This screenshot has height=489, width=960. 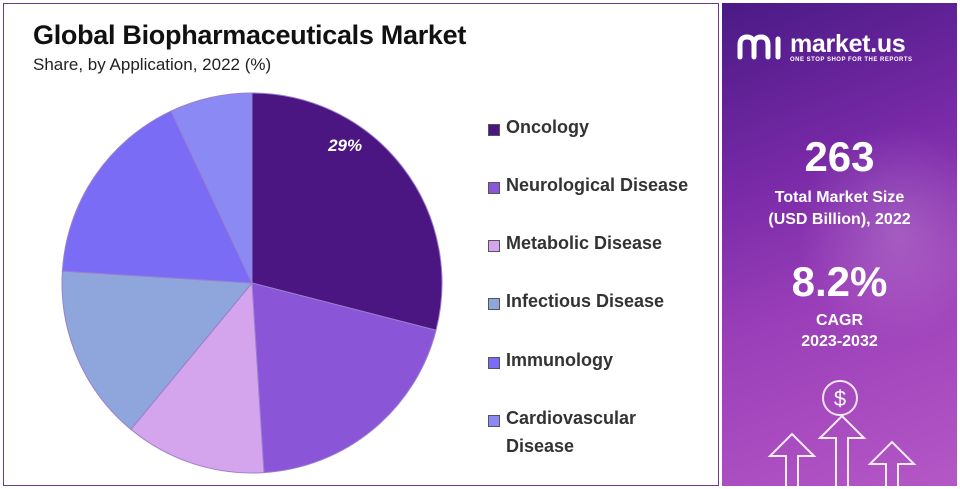 I want to click on pie-slice-cardiovascular-disease, so click(x=211, y=188).